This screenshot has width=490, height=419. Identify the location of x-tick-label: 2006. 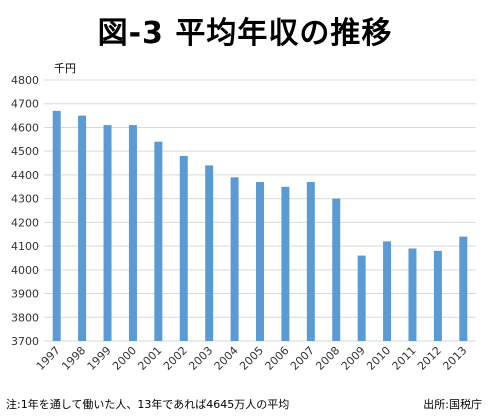
(277, 358).